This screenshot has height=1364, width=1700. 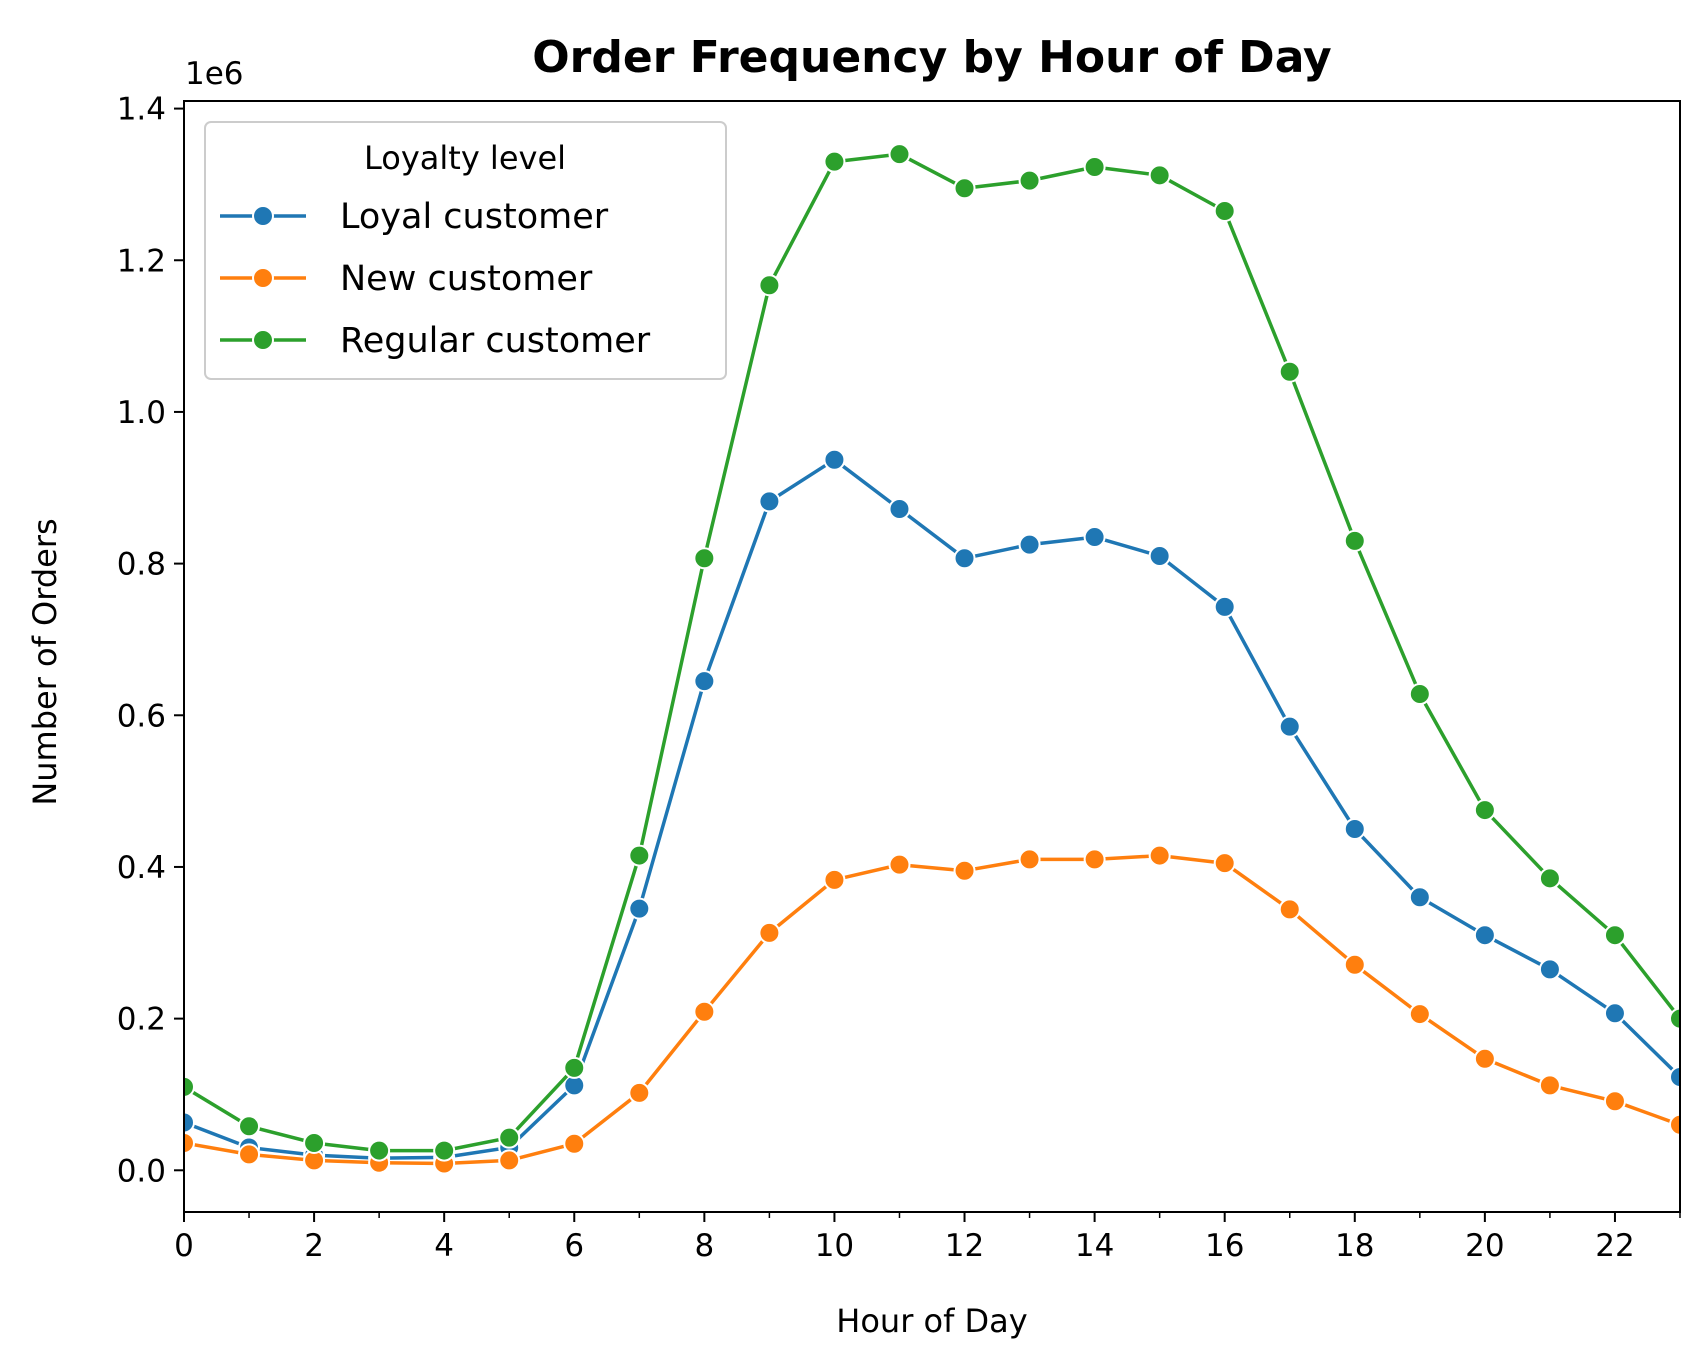 I want to click on legend-entry: New customer, so click(x=406, y=279).